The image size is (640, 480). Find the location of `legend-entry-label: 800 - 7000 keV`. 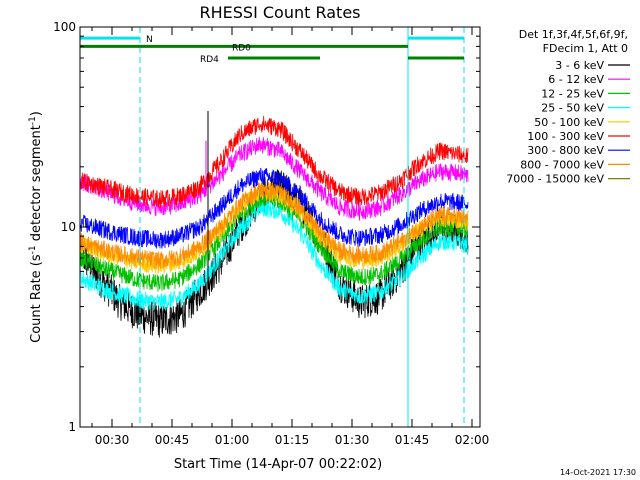

legend-entry-label: 800 - 7000 keV is located at coordinates (562, 164).